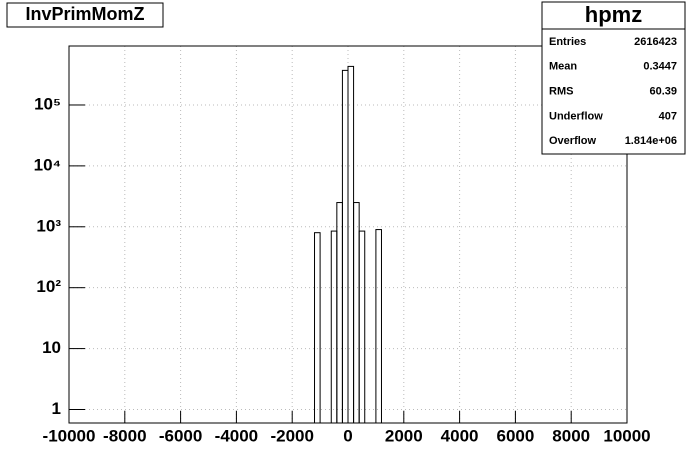  Describe the element at coordinates (561, 92) in the screenshot. I see `stats-label: RMS` at that location.